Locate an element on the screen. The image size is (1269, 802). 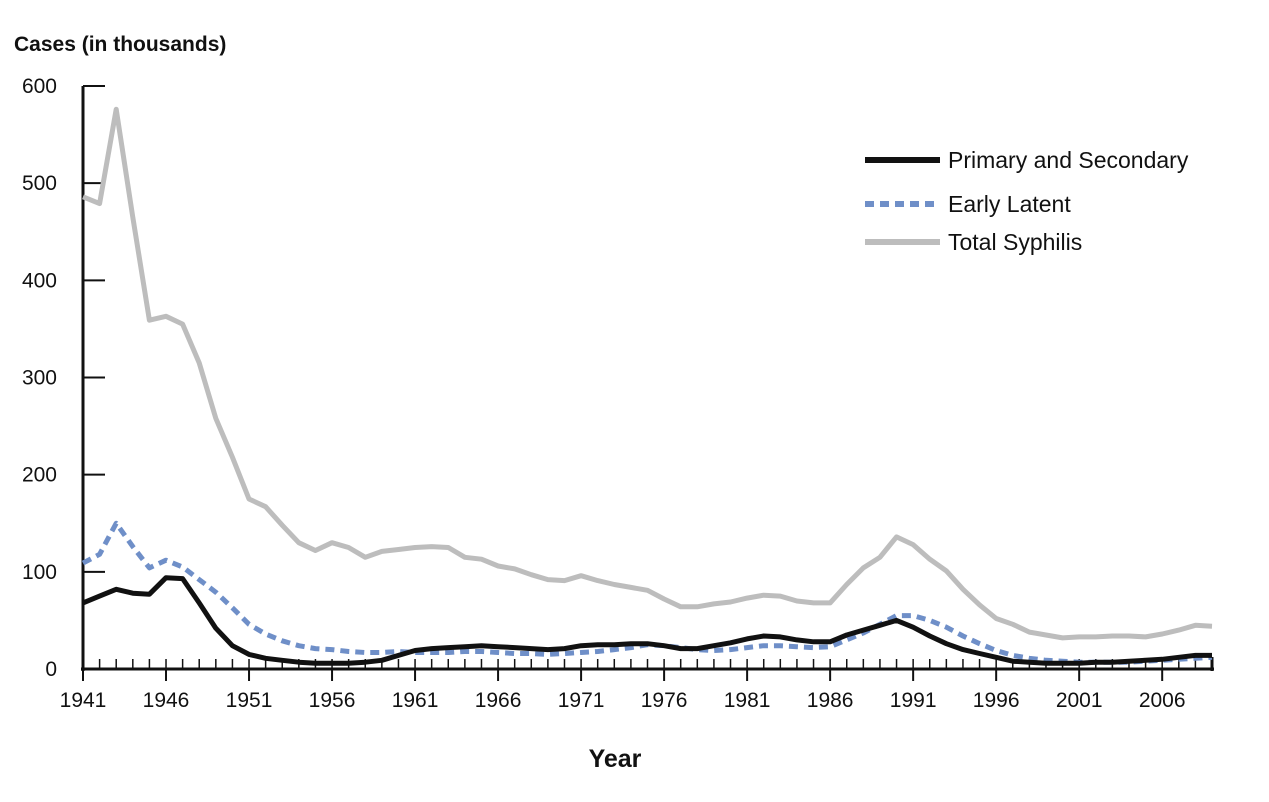
y-tick-label: 100 is located at coordinates (39, 572).